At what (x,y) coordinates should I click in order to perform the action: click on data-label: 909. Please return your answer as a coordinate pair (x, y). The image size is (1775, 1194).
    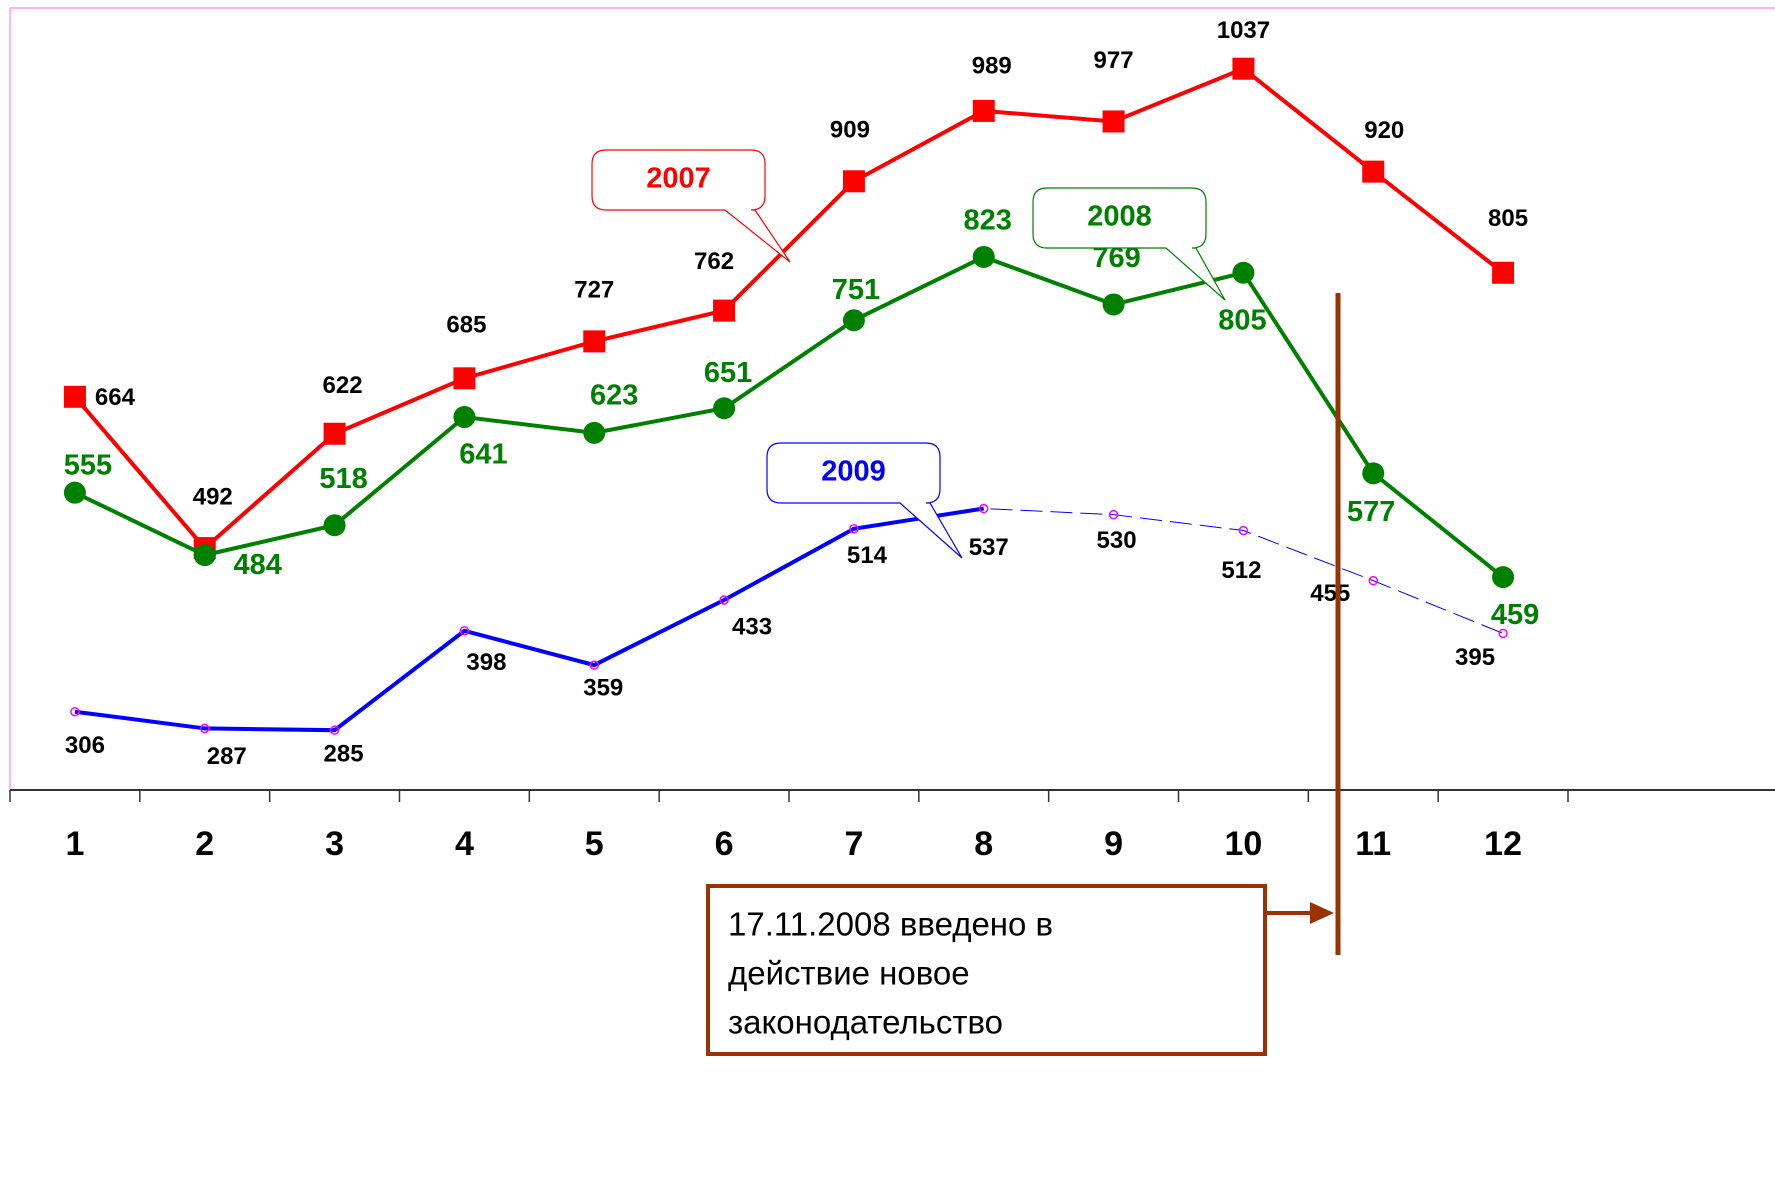
    Looking at the image, I should click on (850, 130).